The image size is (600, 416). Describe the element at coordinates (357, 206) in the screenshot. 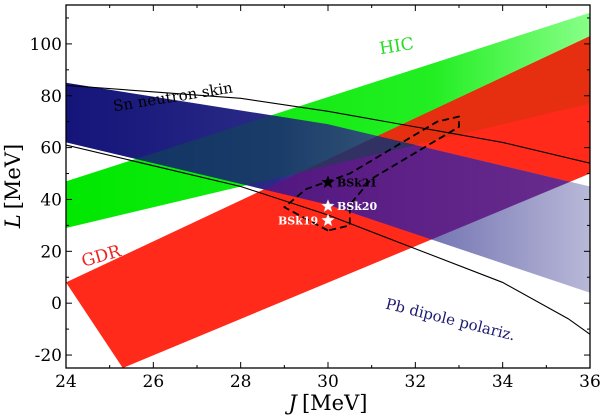

I see `bsk20-label: BSk20` at that location.